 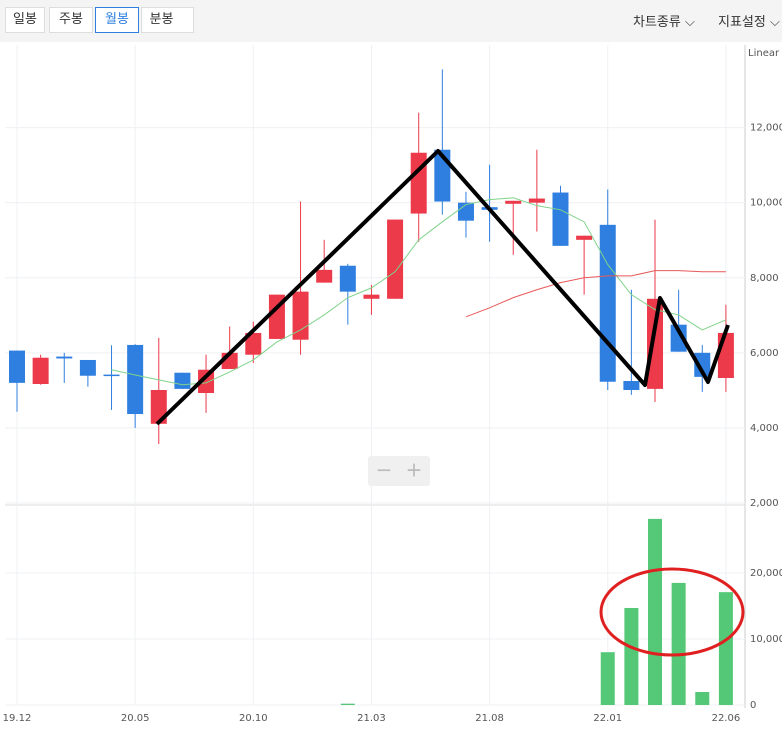 I want to click on tab-active: 월봉, so click(x=117, y=20).